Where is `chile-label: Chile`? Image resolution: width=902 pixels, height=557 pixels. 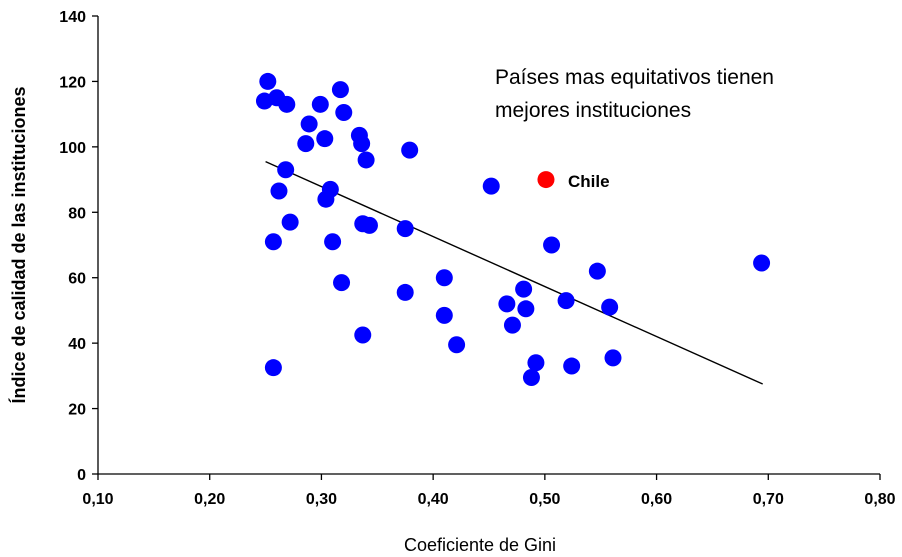 chile-label: Chile is located at coordinates (589, 181).